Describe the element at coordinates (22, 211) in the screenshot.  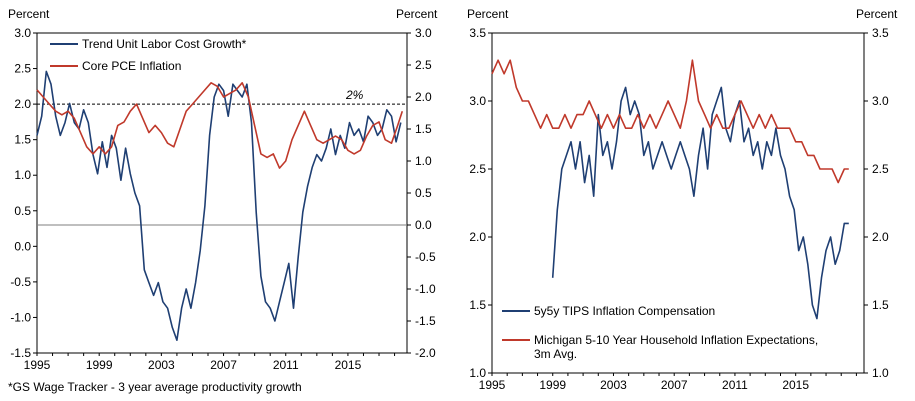
I see `left-axis-tick-label: 0.5` at that location.